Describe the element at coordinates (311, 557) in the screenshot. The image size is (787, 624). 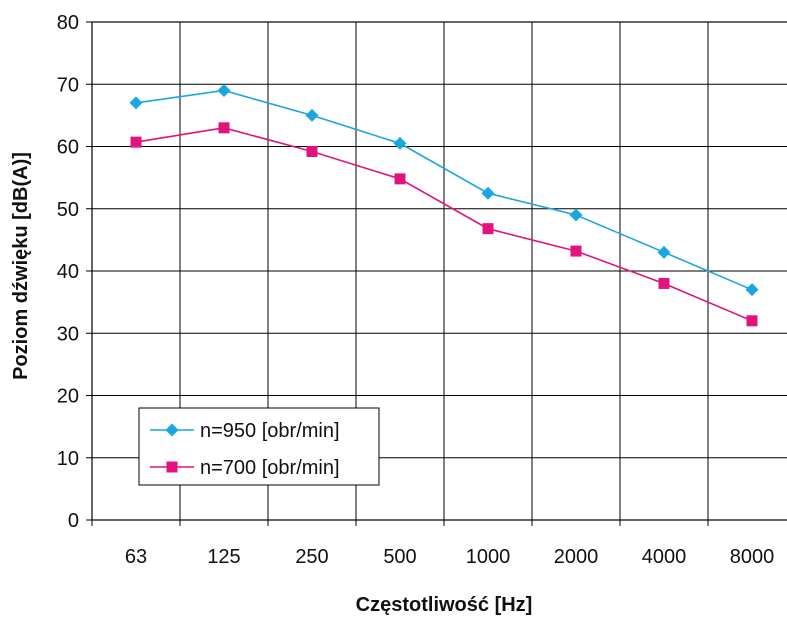
I see `x-tick-label: 250` at that location.